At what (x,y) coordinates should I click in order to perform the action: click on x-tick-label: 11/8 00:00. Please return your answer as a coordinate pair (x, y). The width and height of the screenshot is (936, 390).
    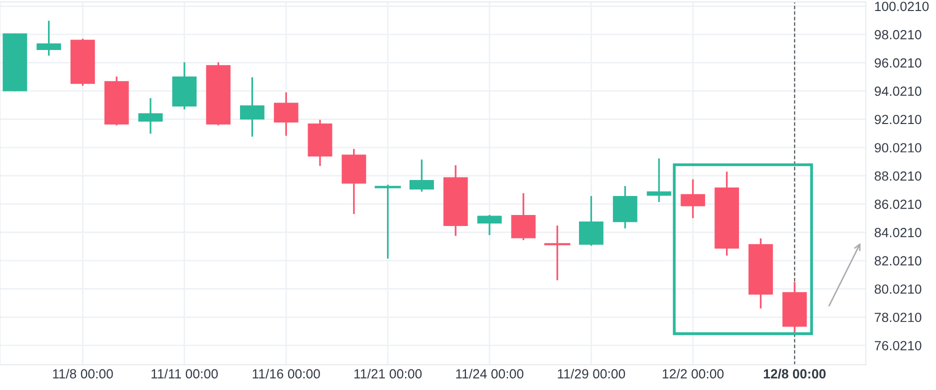
    Looking at the image, I should click on (83, 373).